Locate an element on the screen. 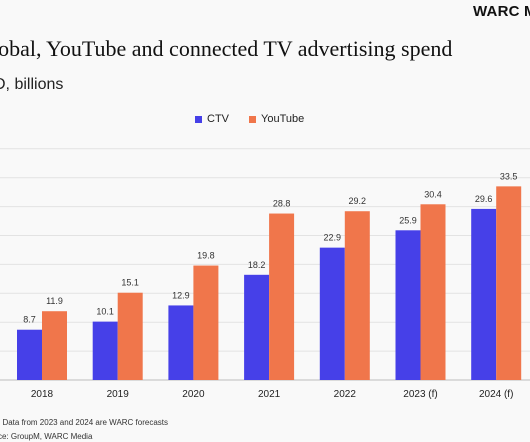 The image size is (530, 442). legend-swatch-ctv is located at coordinates (198, 119).